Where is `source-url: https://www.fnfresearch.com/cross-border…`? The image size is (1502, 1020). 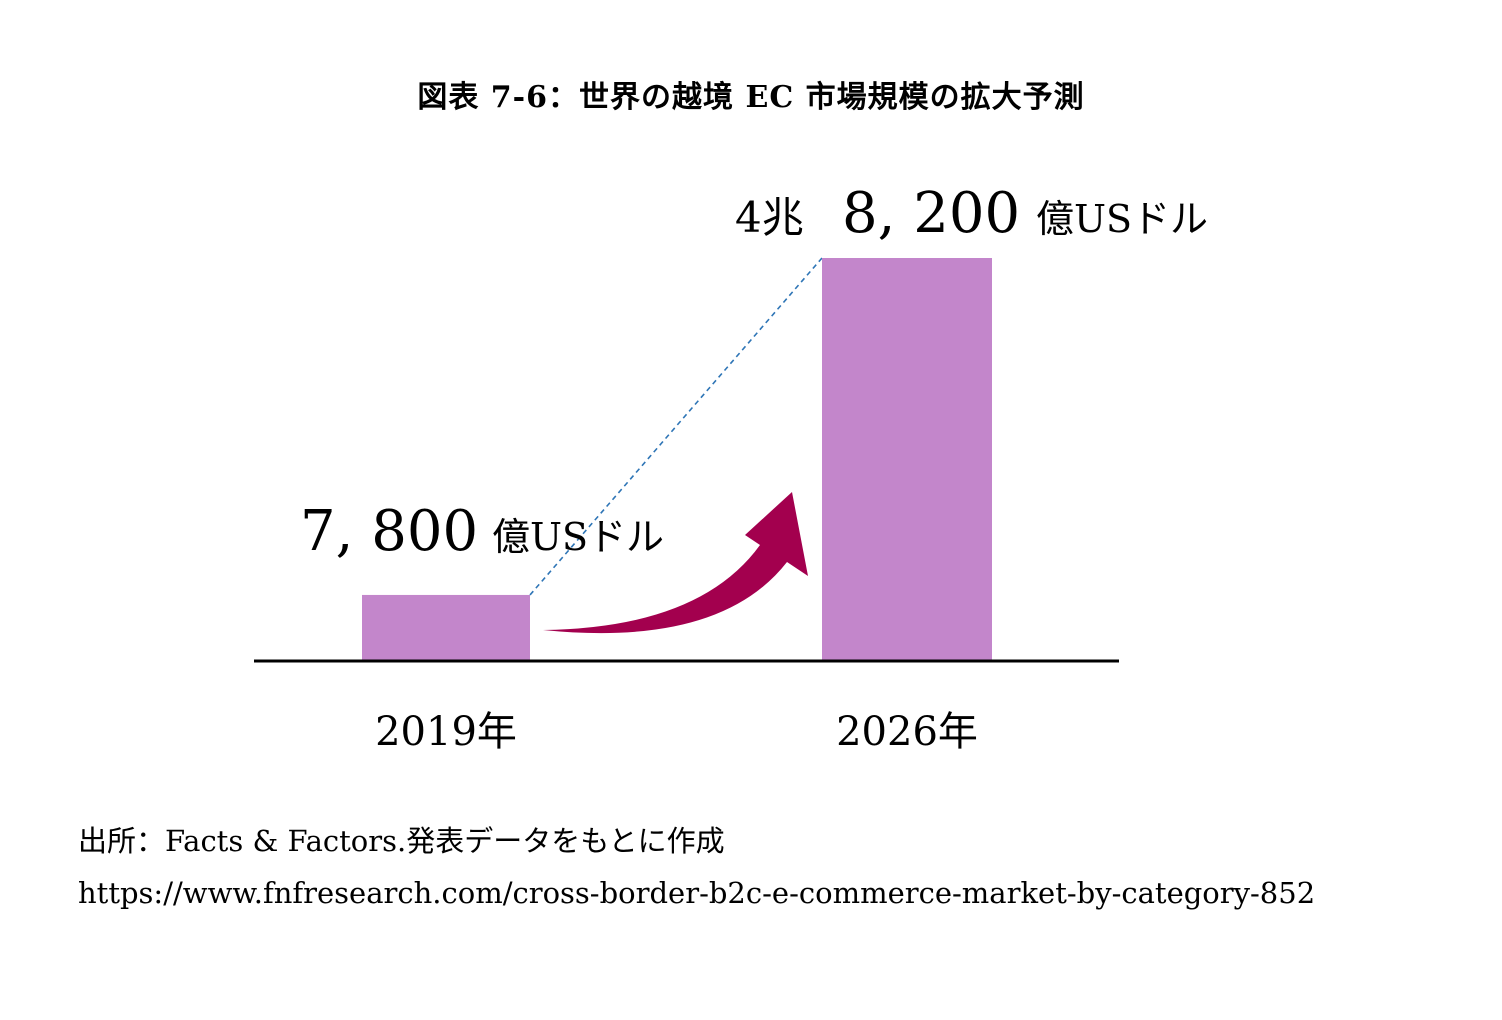 source-url: https://www.fnfresearch.com/cross-border… is located at coordinates (697, 893).